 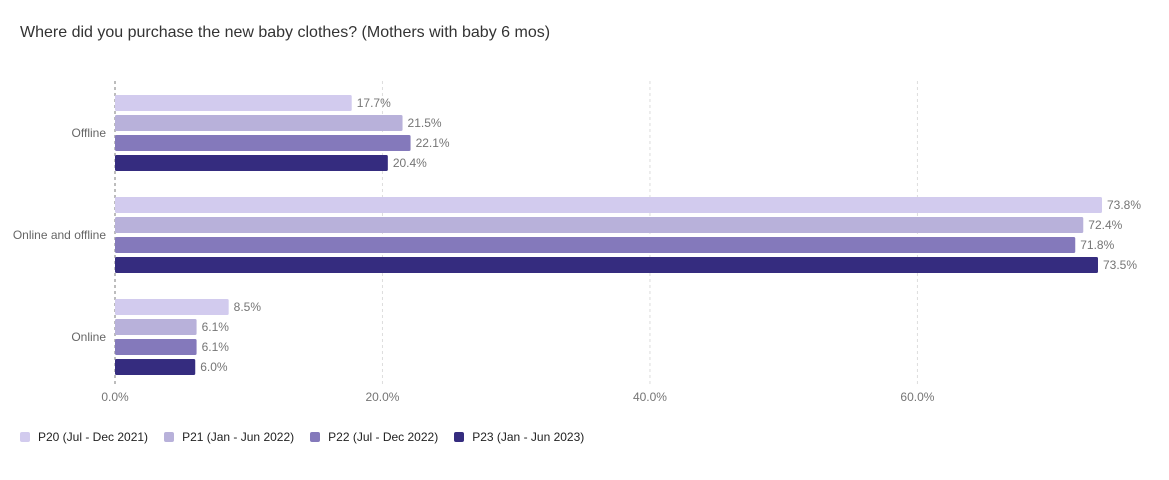 I want to click on category-label: Online, so click(x=88, y=337).